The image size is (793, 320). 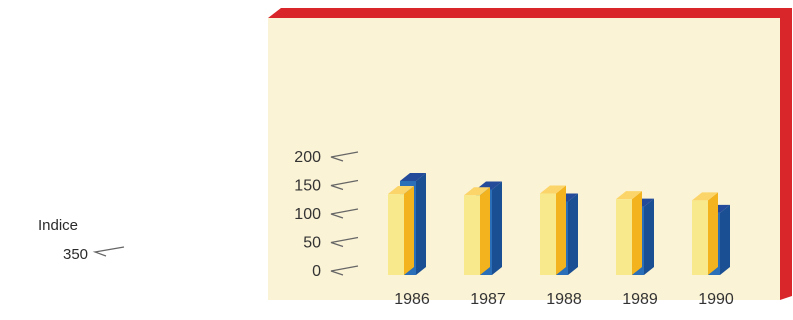 I want to click on y-tick-label: 0, so click(x=316, y=271).